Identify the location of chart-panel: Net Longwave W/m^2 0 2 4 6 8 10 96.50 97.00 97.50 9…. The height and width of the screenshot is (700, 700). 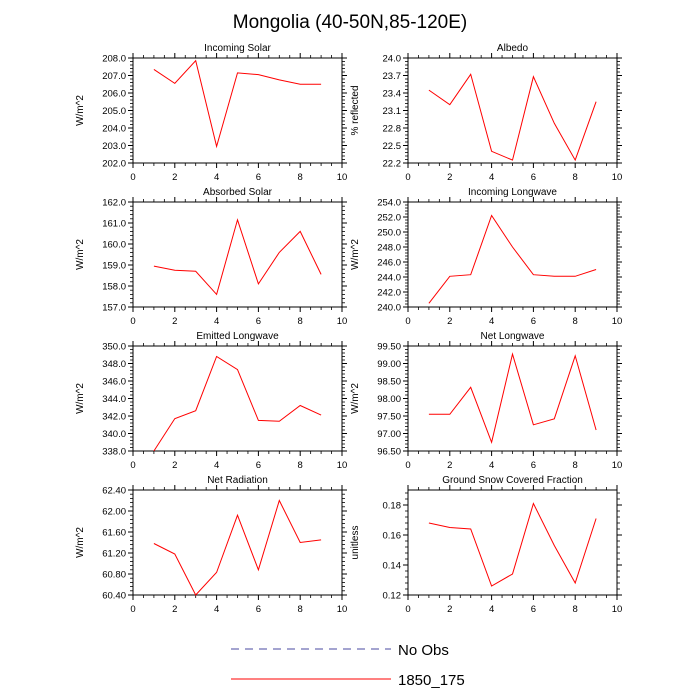
(486, 401).